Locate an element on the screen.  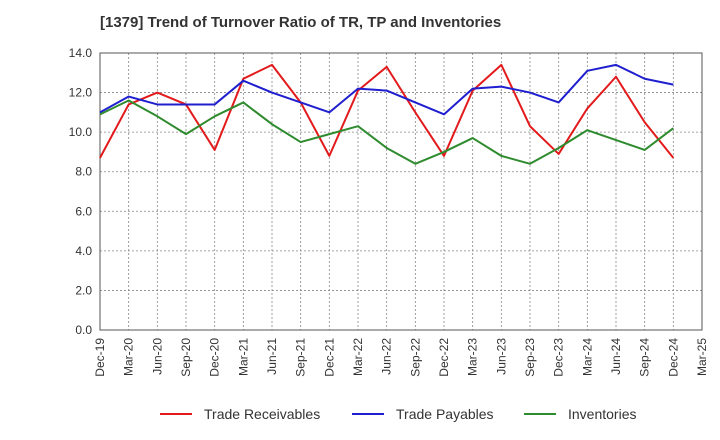
x-tick-label: Mar-20 is located at coordinates (129, 357).